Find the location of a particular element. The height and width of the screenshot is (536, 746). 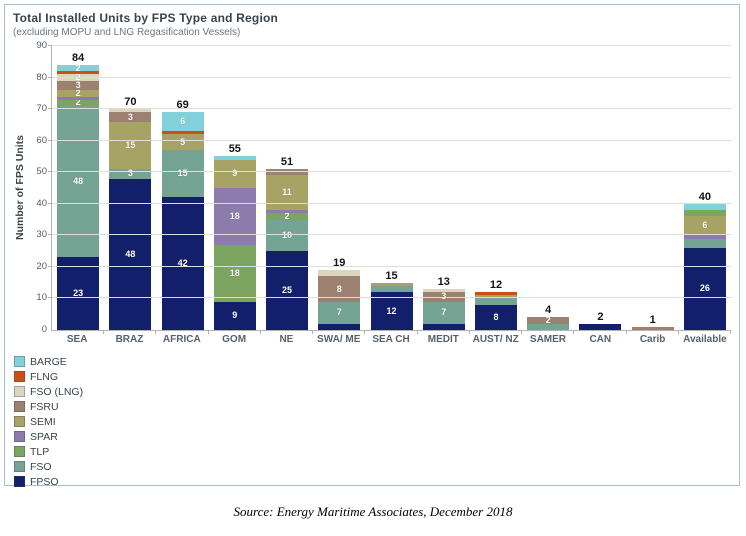

legend-item-semi: SEMI is located at coordinates (372, 421).